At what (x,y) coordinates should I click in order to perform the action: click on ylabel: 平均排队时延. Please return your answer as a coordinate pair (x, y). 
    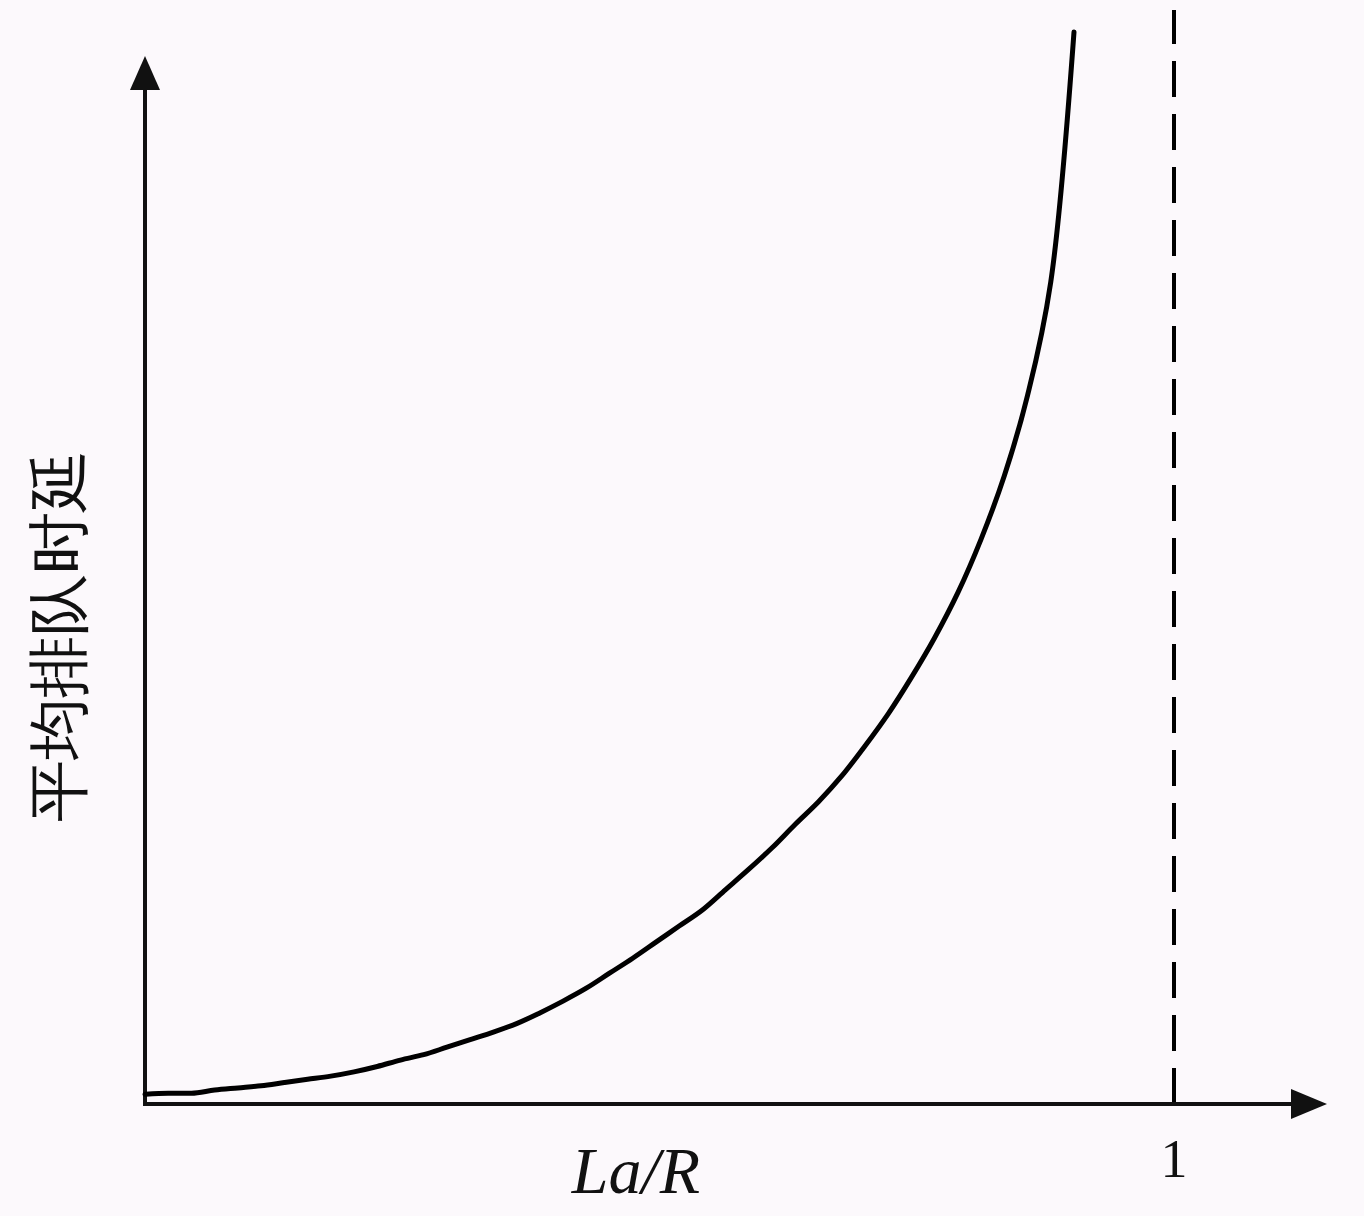
    Looking at the image, I should click on (58, 636).